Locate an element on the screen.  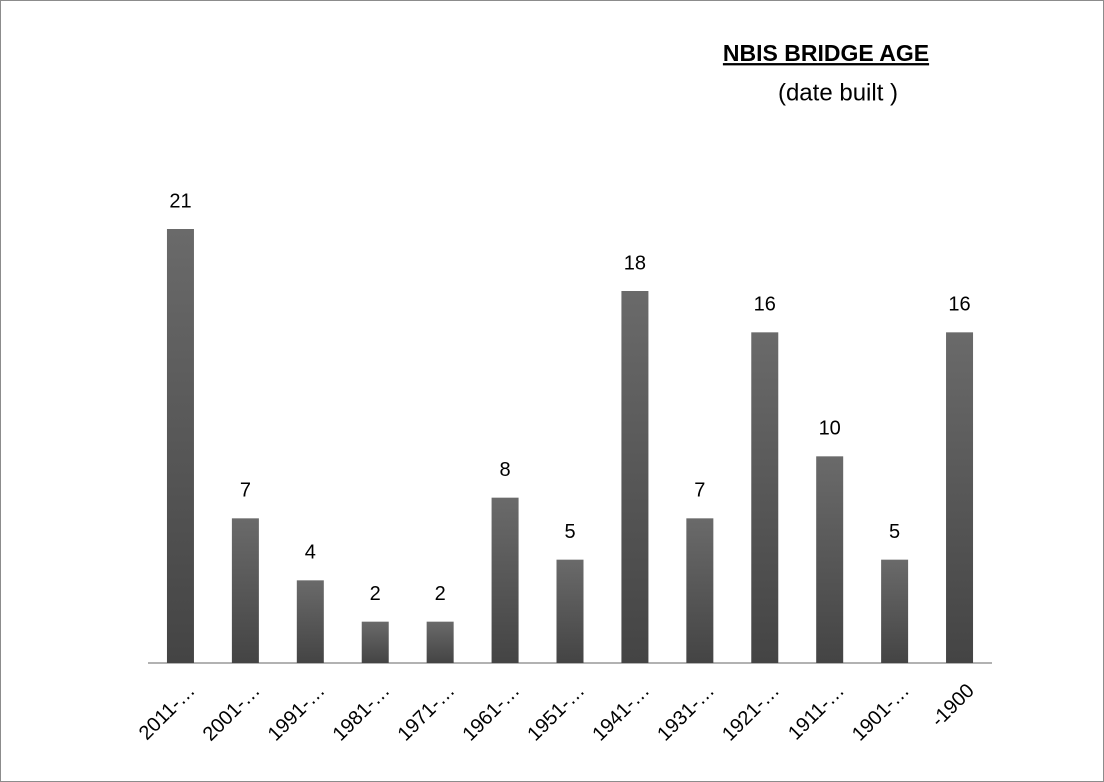
chart-subtitle: (date built ) is located at coordinates (838, 92).